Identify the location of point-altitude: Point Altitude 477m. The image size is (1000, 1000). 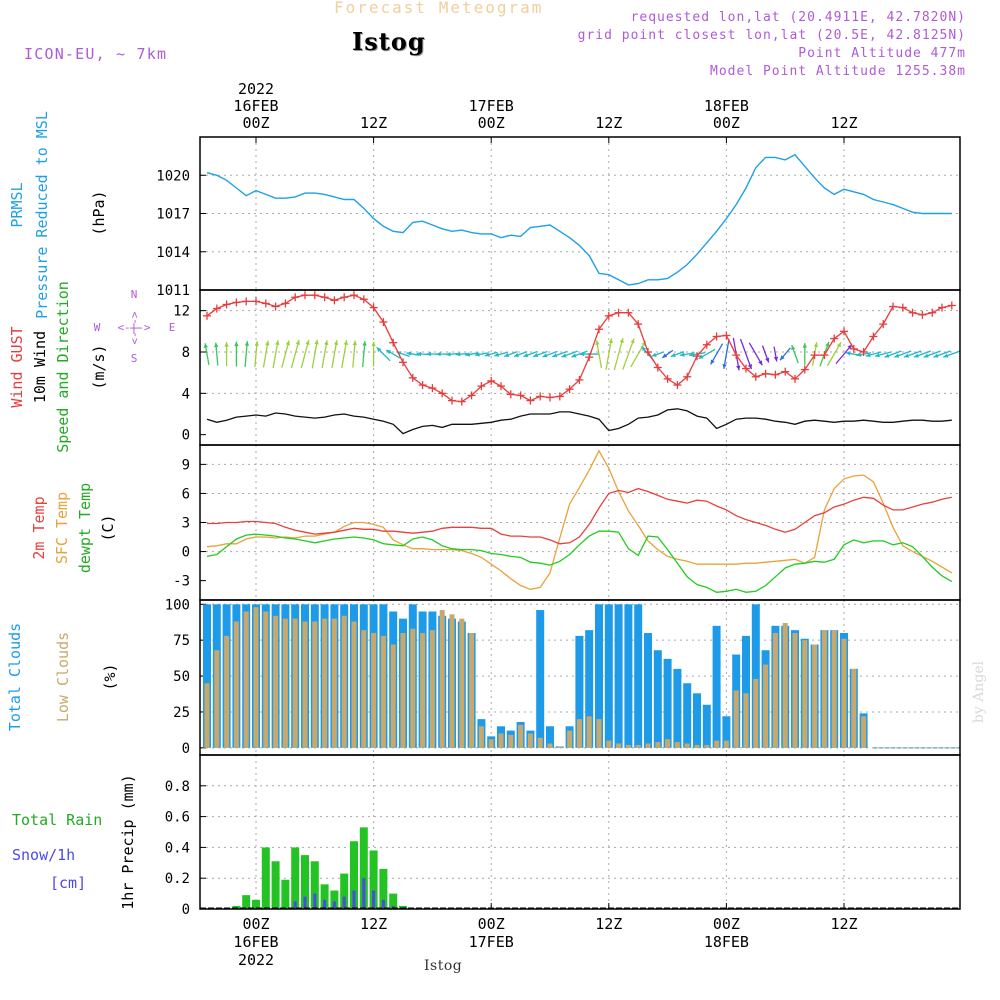
(882, 53).